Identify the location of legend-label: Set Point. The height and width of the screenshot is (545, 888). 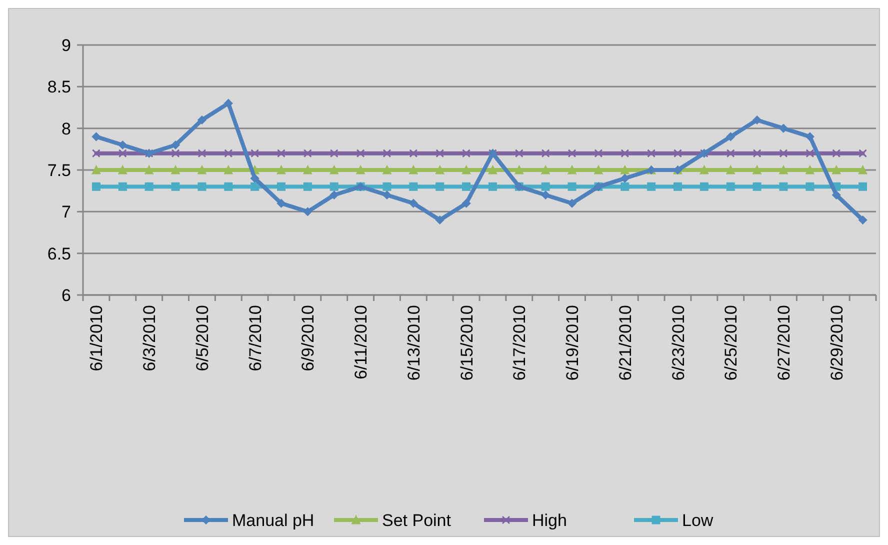
(417, 520).